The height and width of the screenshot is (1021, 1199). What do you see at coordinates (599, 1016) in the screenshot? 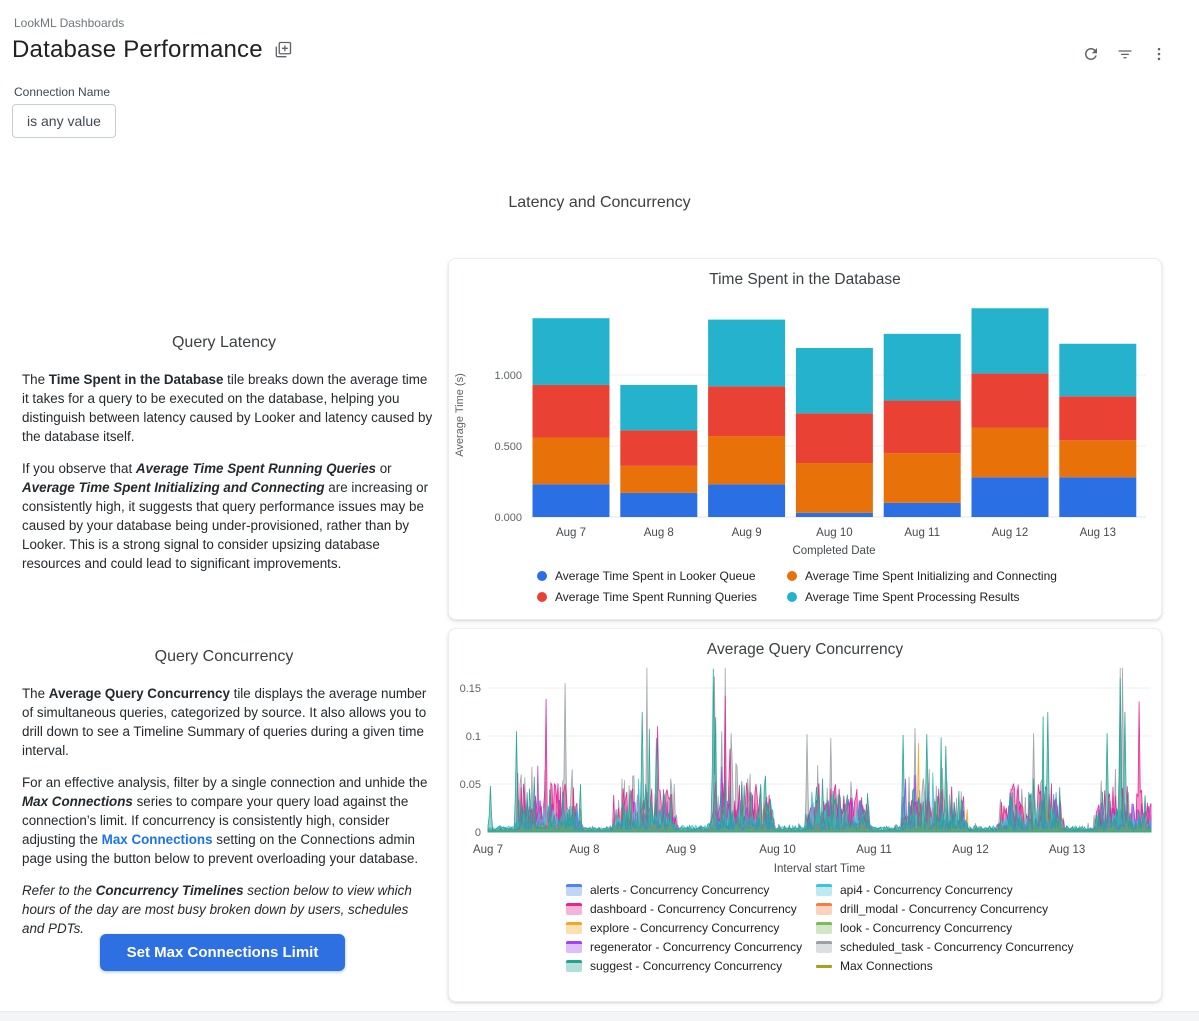
I see `next-section-edge` at bounding box center [599, 1016].